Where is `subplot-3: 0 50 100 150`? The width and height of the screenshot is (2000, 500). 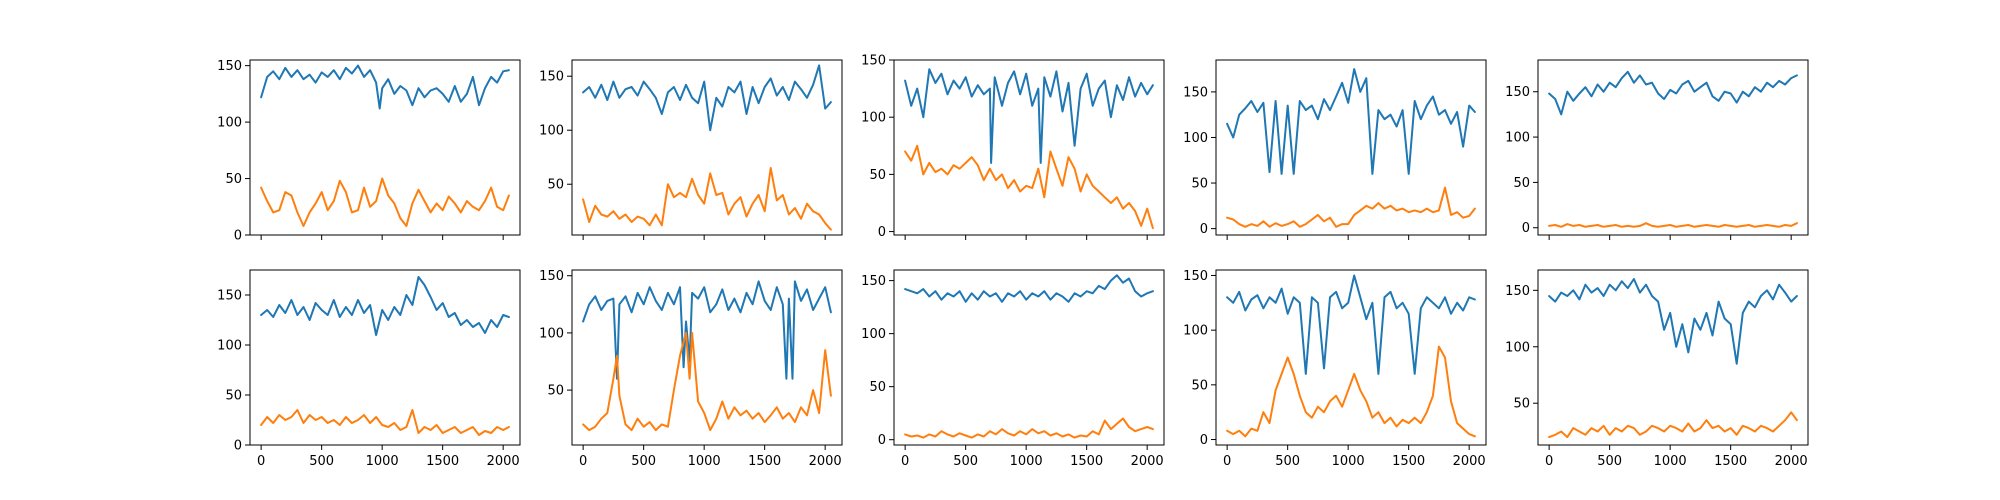 subplot-3: 0 50 100 150 is located at coordinates (1013, 147).